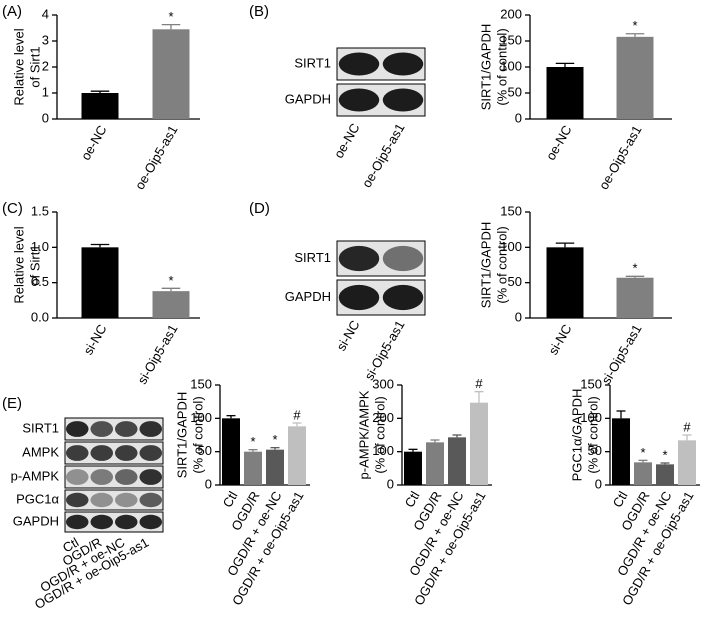 The height and width of the screenshot is (638, 709). What do you see at coordinates (259, 11) in the screenshot?
I see `panel-label: (B)` at bounding box center [259, 11].